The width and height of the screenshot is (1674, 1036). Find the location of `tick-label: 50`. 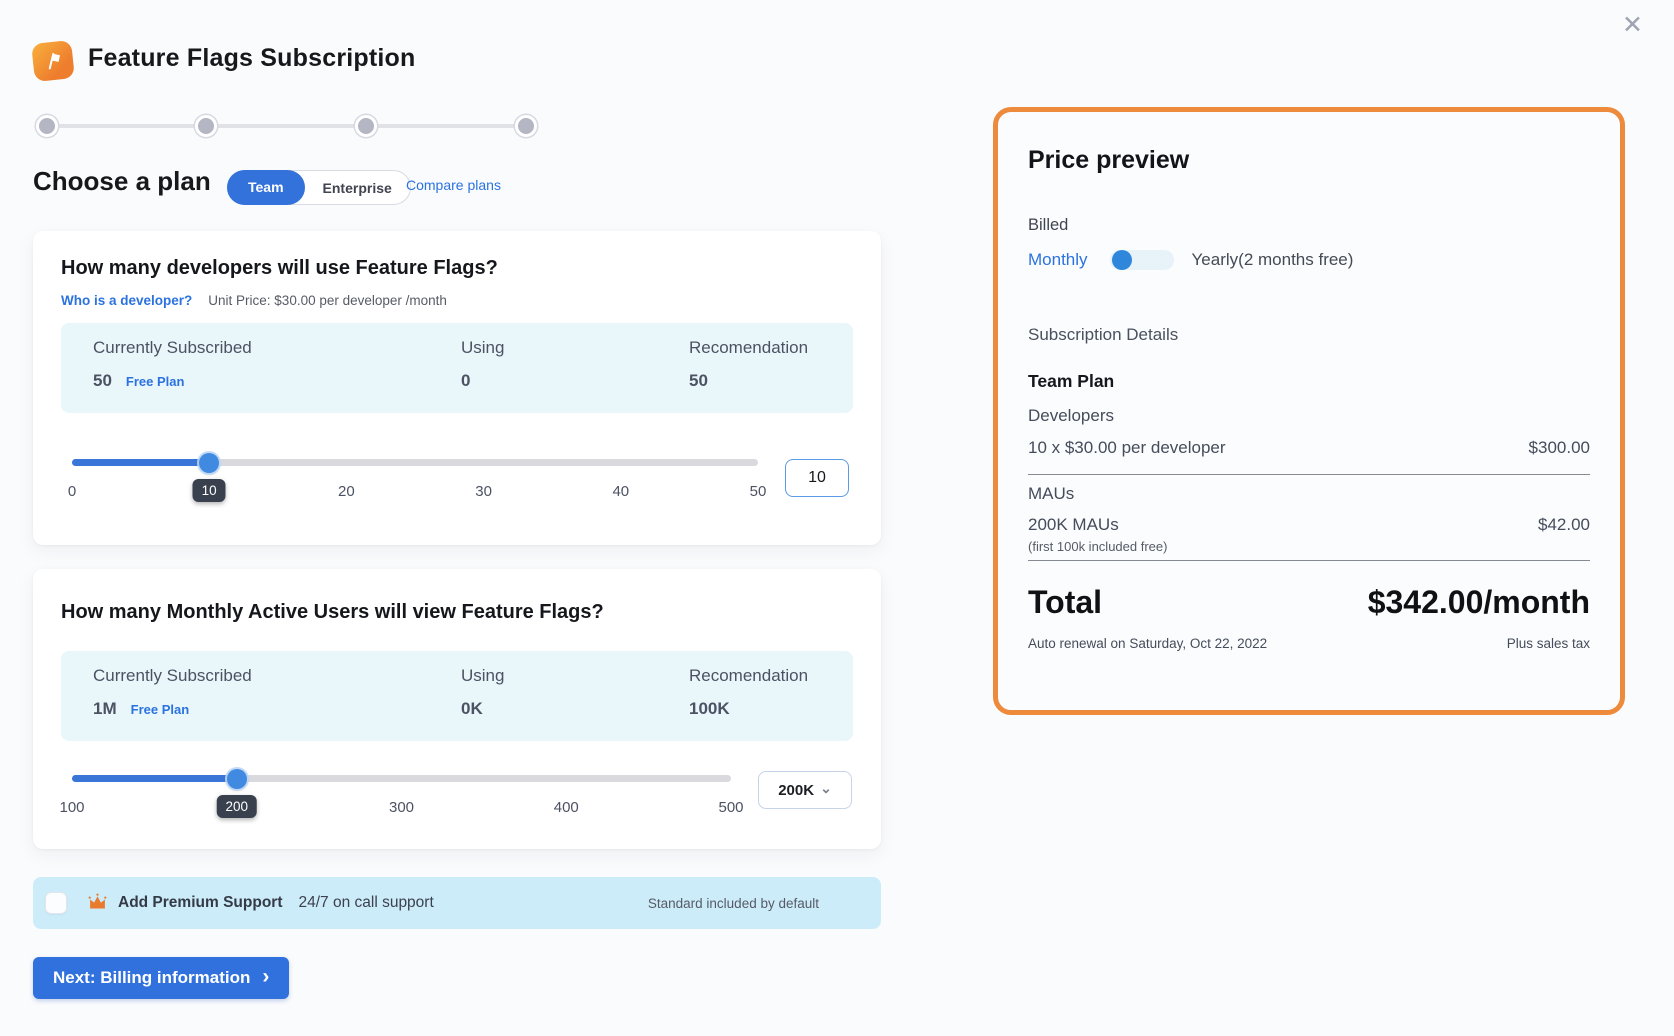

tick-label: 50 is located at coordinates (758, 491).